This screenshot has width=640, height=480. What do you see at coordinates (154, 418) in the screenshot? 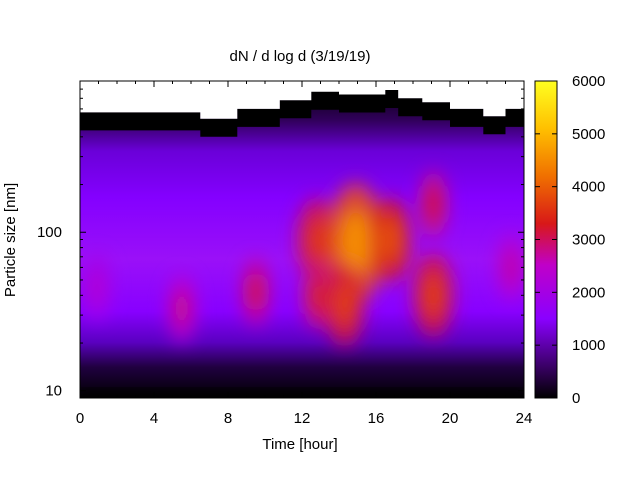
I see `x-tick-label-4: 4` at bounding box center [154, 418].